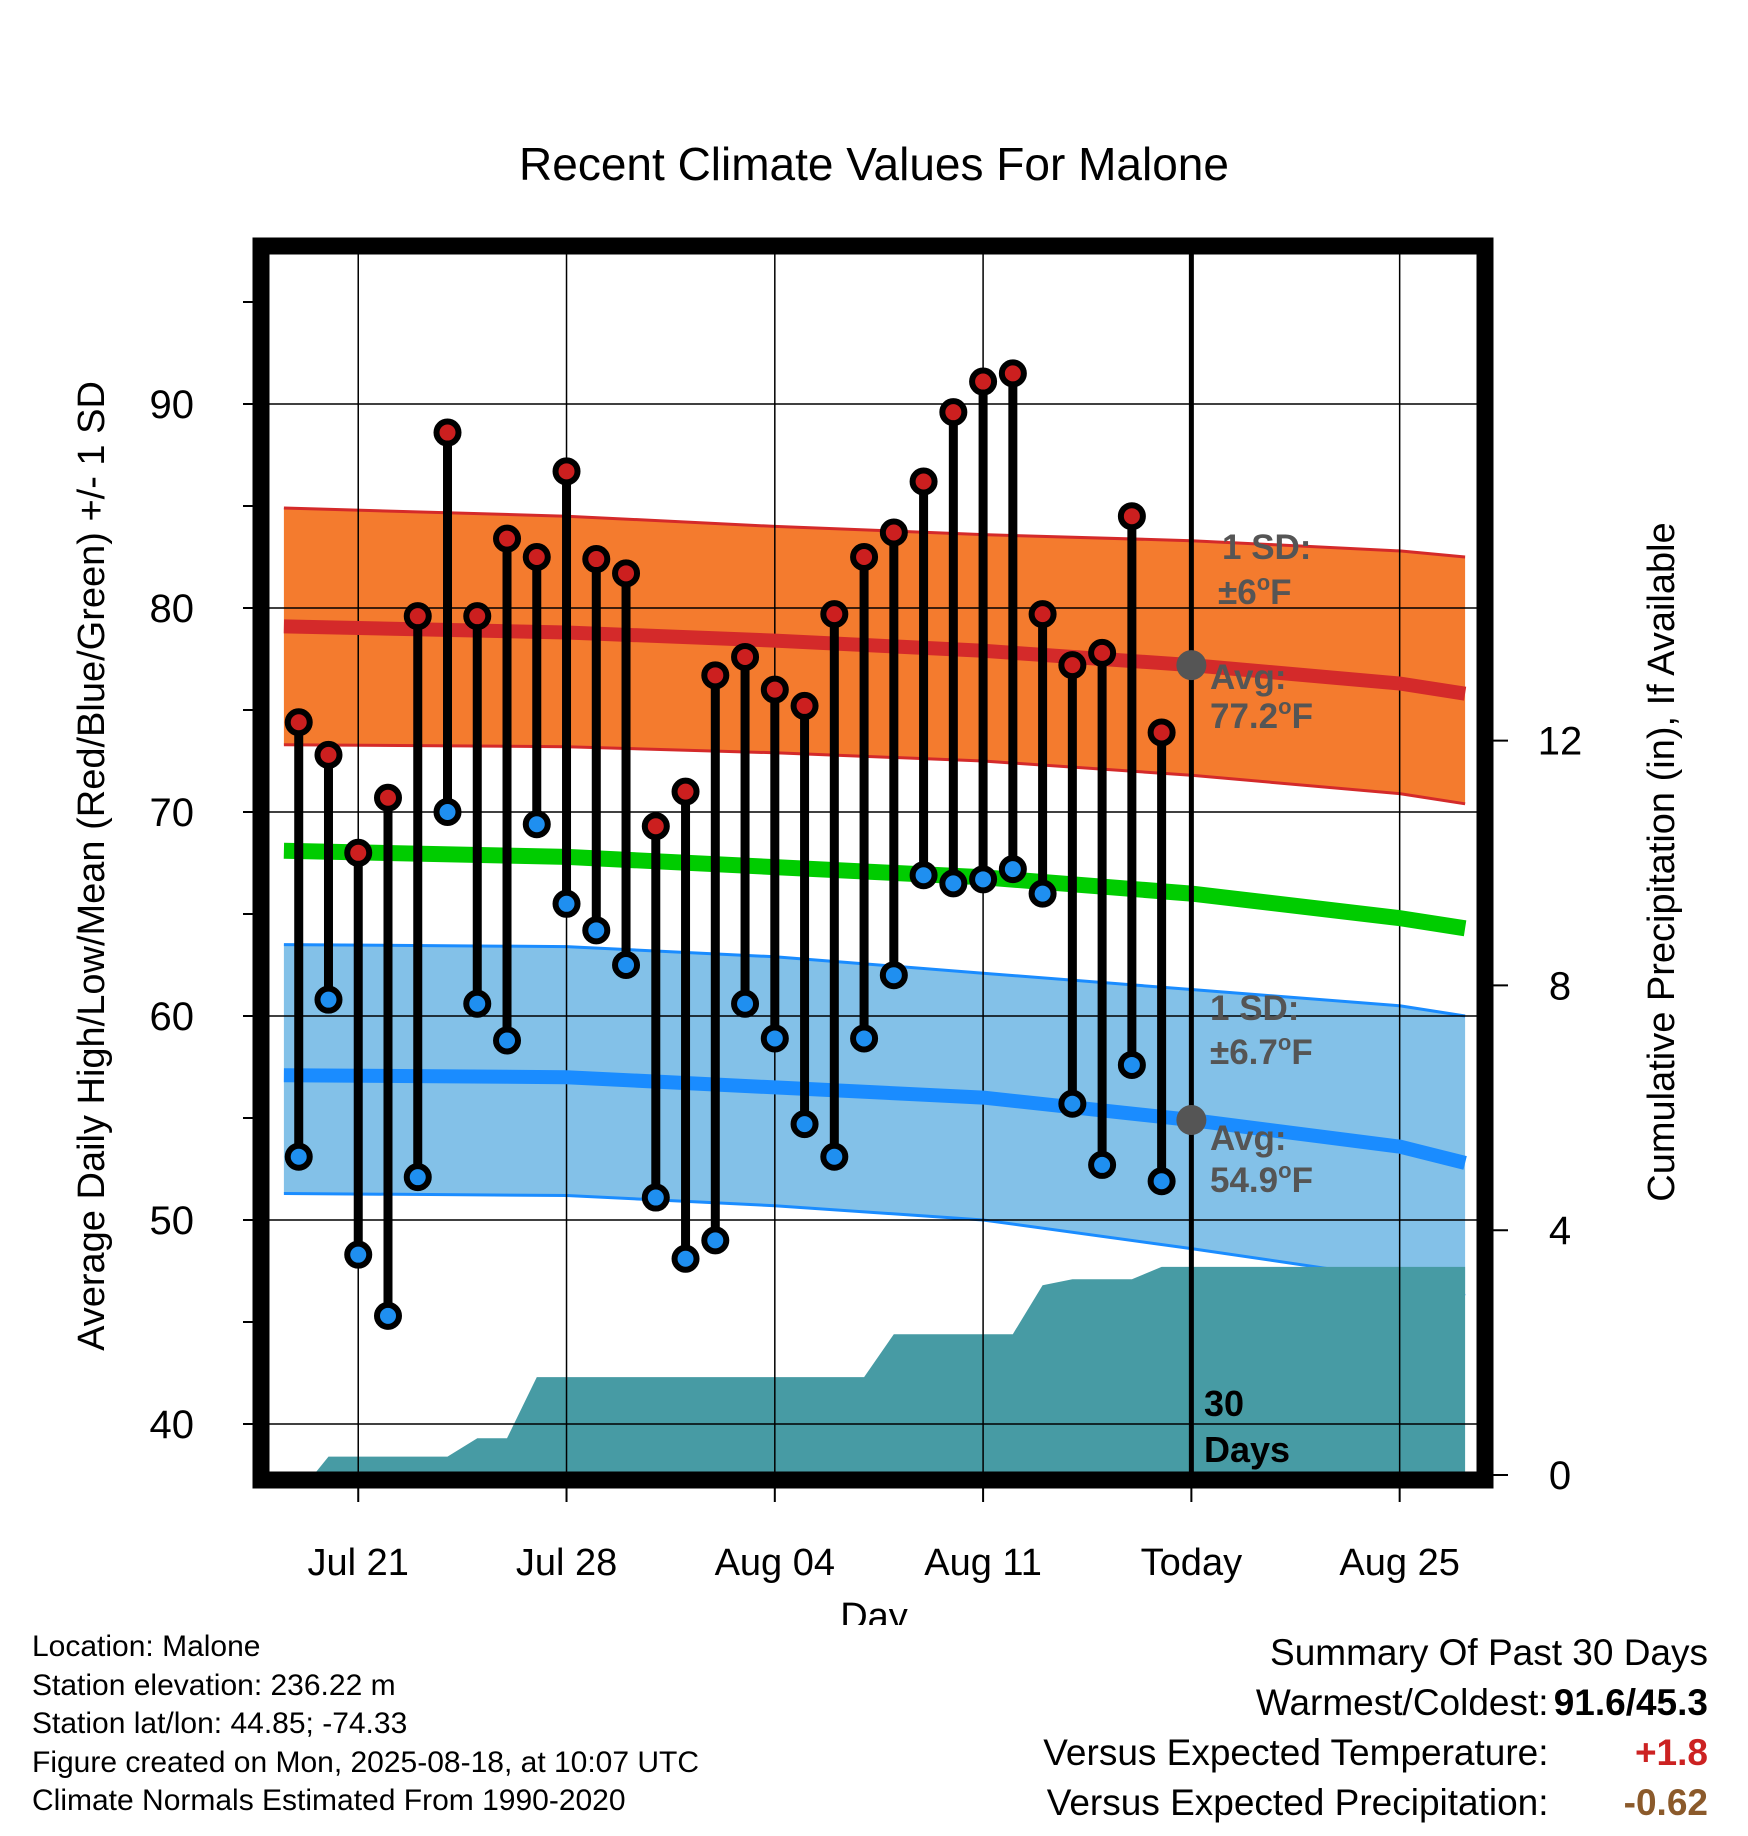 This screenshot has width=1748, height=1836. What do you see at coordinates (214, 1685) in the screenshot?
I see `elevation-text: Station elevation: 236.22 m` at bounding box center [214, 1685].